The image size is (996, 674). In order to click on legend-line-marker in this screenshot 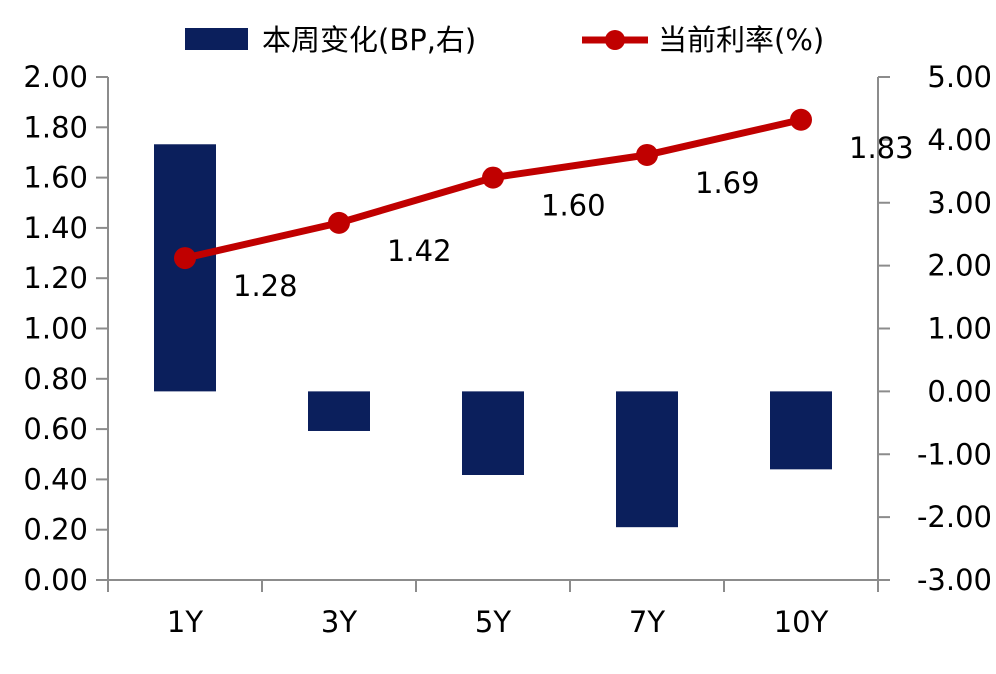, I will do `click(615, 40)`.